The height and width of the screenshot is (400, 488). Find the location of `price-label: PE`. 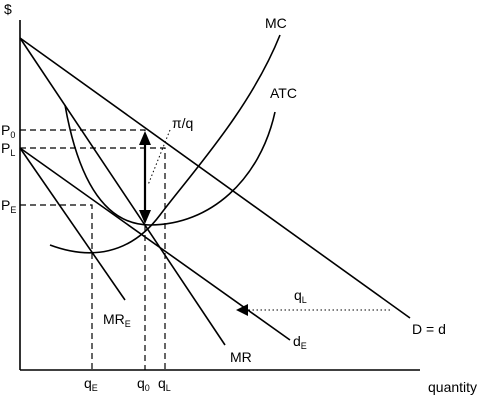

price-label: PE is located at coordinates (8, 206).